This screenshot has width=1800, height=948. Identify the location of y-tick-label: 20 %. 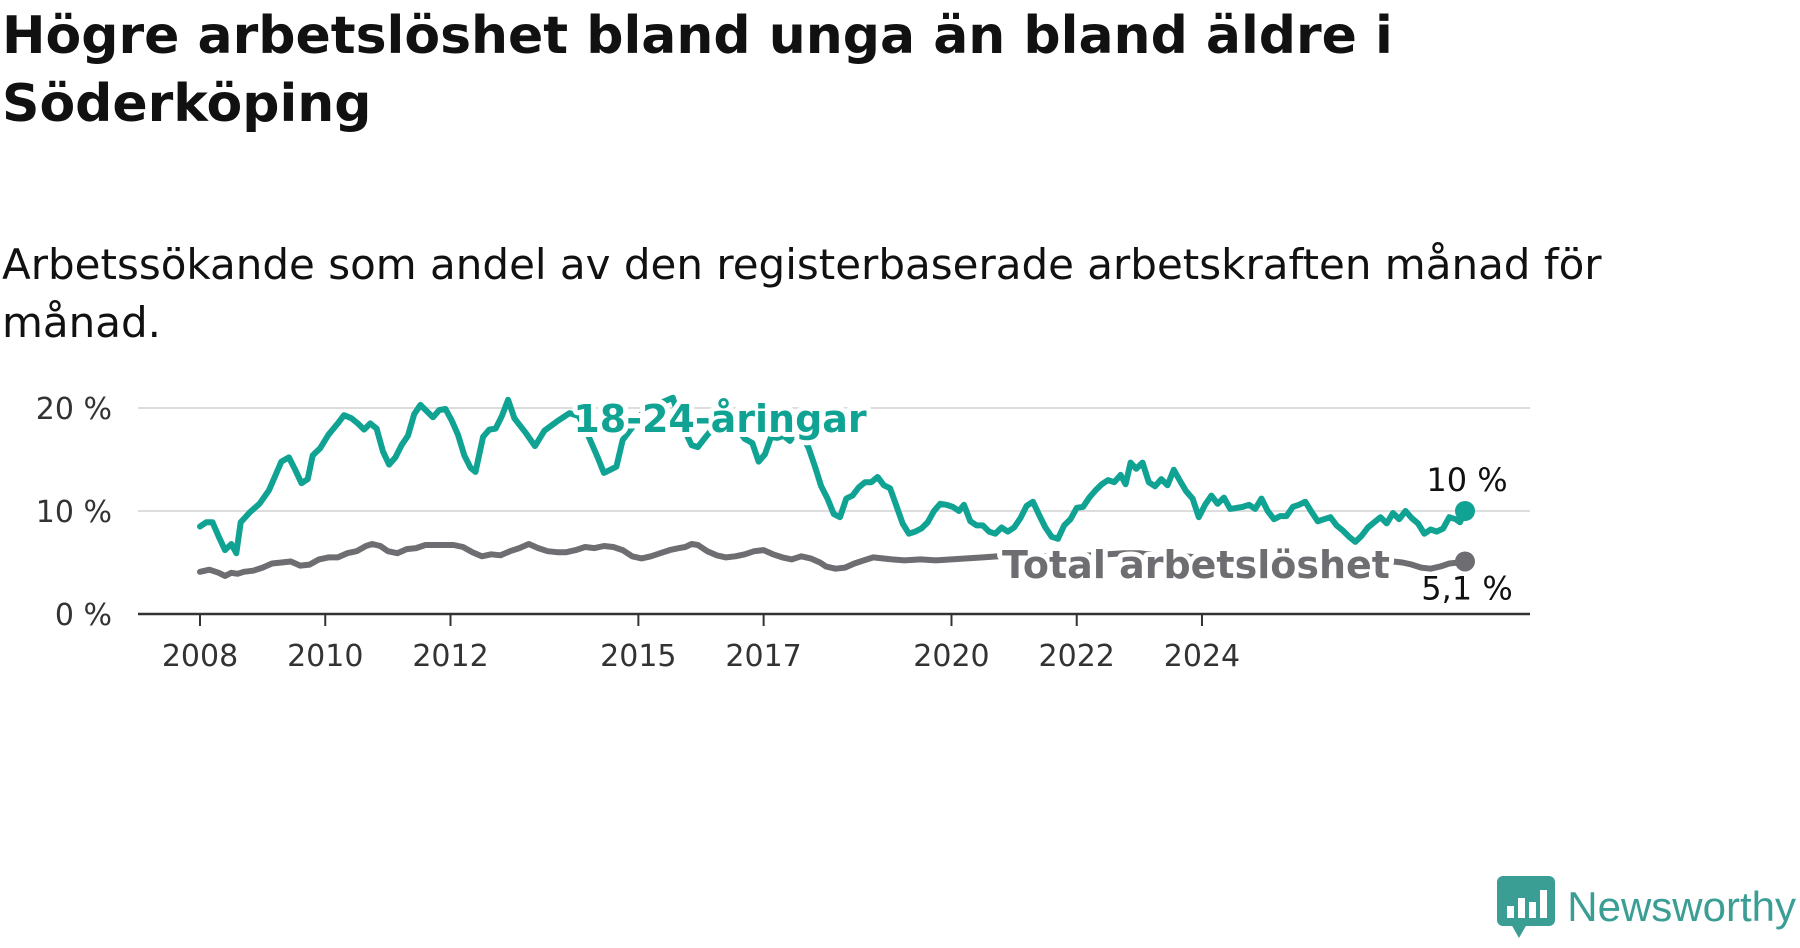
(74, 409).